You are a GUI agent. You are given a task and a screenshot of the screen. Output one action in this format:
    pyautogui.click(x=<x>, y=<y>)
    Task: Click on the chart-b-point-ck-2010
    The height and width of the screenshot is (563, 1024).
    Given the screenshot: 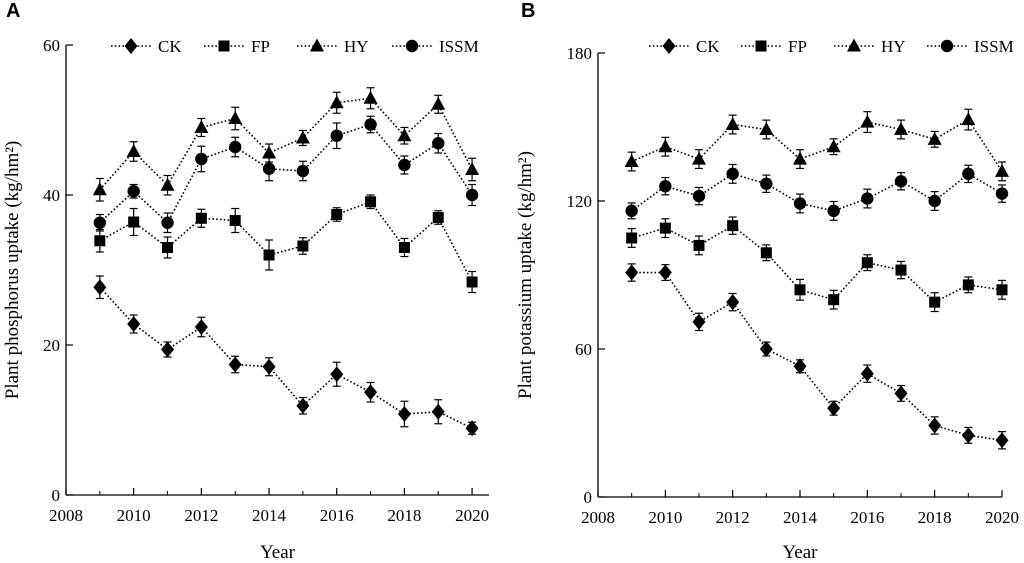 What is the action you would take?
    pyautogui.click(x=665, y=272)
    